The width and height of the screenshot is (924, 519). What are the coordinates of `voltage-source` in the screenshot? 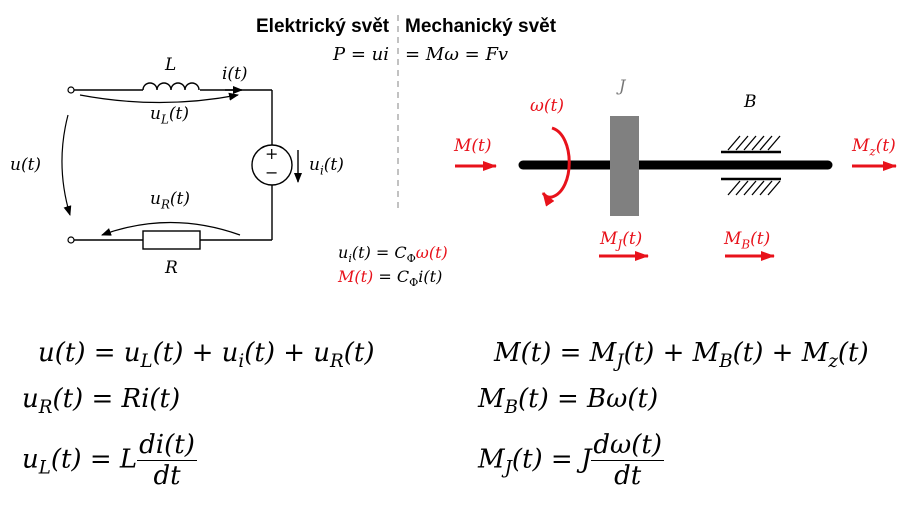 It's located at (272, 165).